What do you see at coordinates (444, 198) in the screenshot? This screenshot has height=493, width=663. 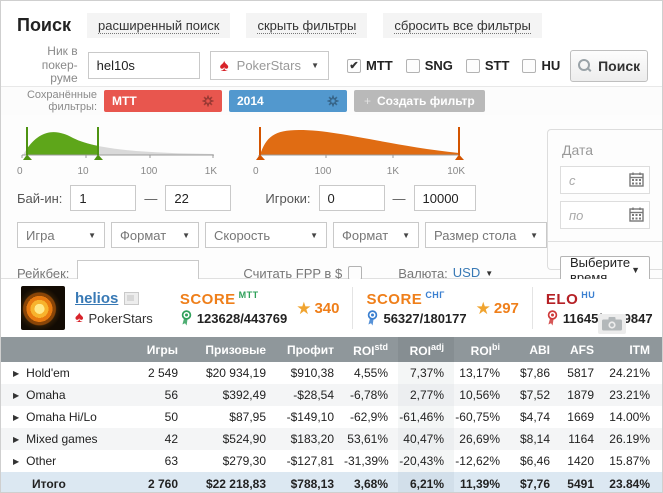 I see `players-to-input` at bounding box center [444, 198].